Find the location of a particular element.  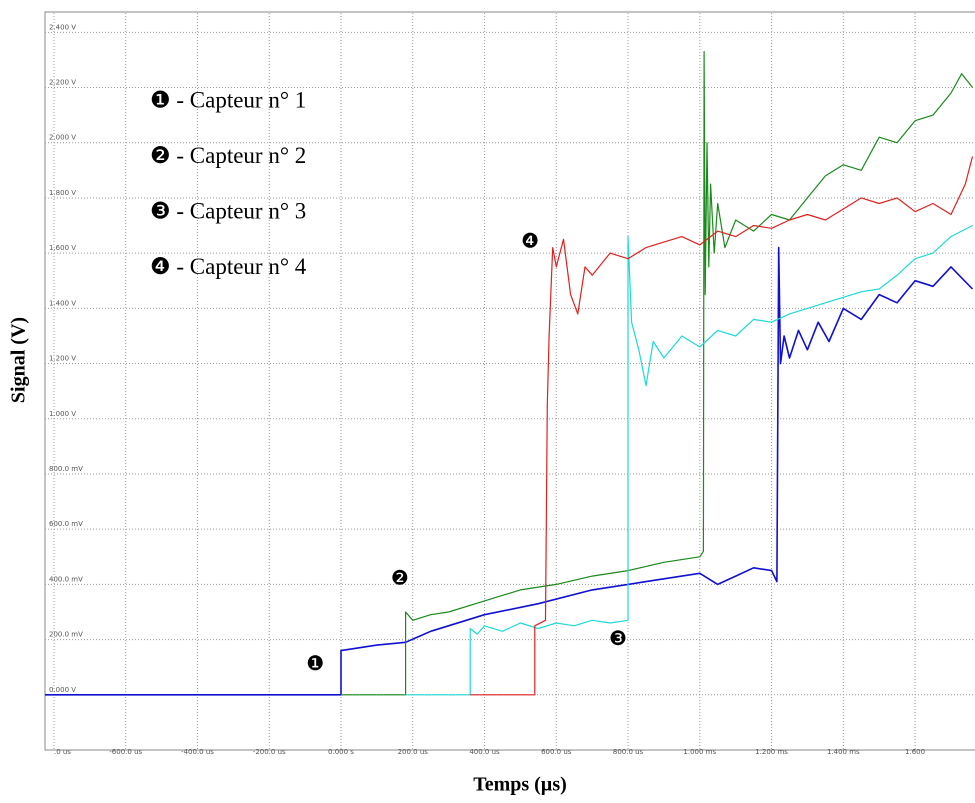

y-tick-label: 800.0 mV is located at coordinates (66, 469).